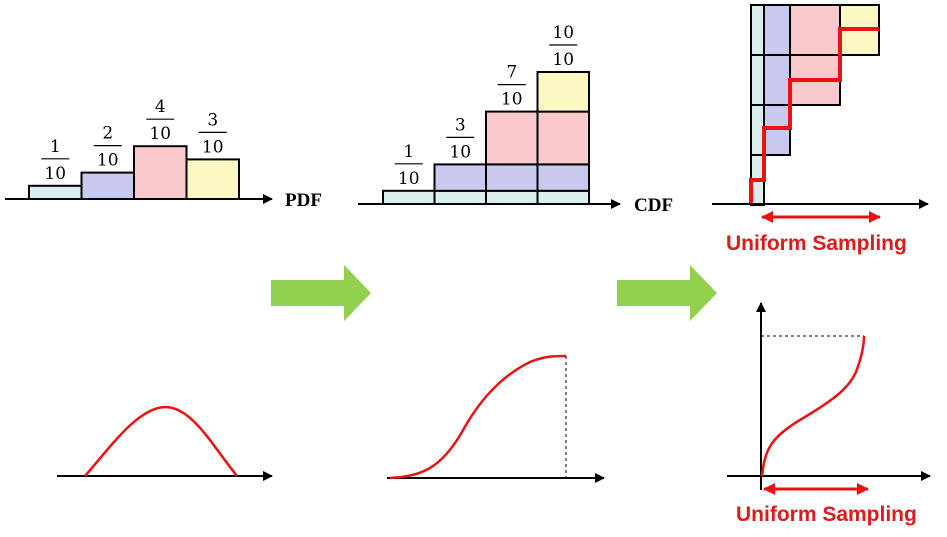 This screenshot has width=947, height=537. I want to click on pdf-fraction-1-denominator: 10, so click(55, 174).